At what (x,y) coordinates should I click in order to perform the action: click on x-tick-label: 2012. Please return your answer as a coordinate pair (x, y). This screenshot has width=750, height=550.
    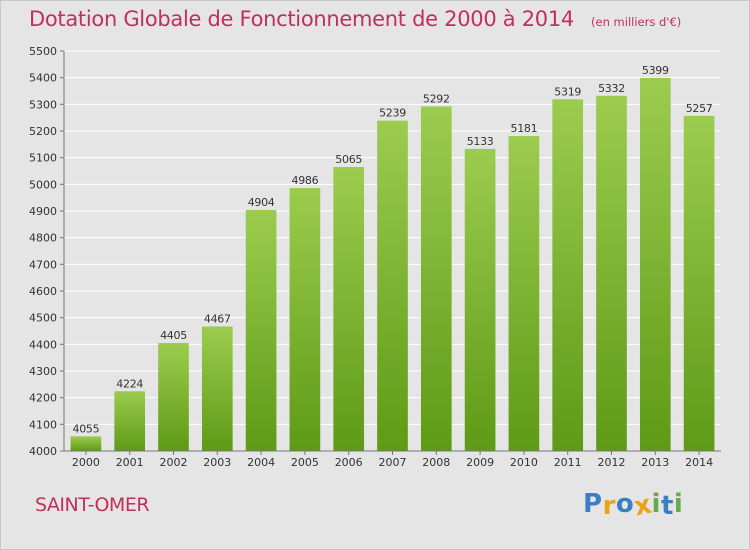
    Looking at the image, I should click on (612, 462).